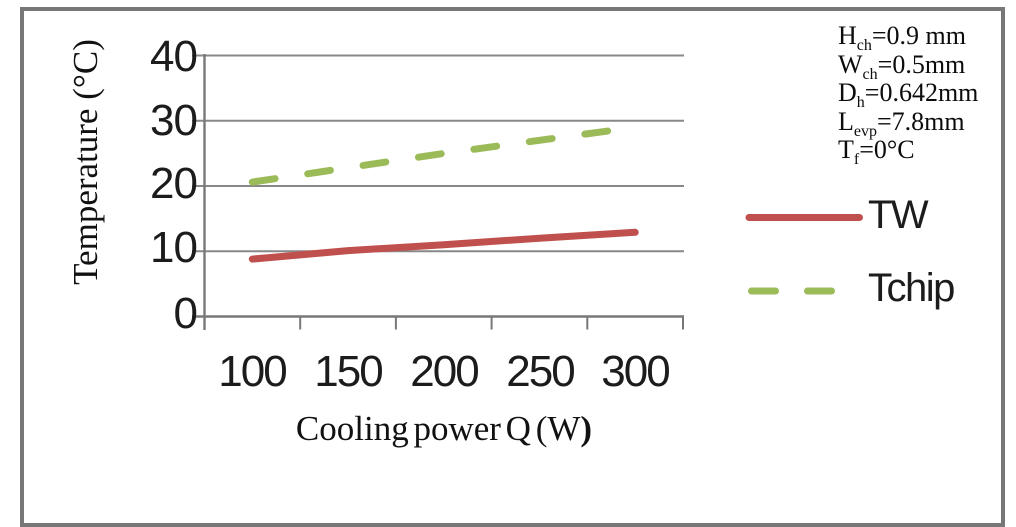 Image resolution: width=1016 pixels, height=527 pixels. I want to click on y-tick-label-30: 30, so click(174, 120).